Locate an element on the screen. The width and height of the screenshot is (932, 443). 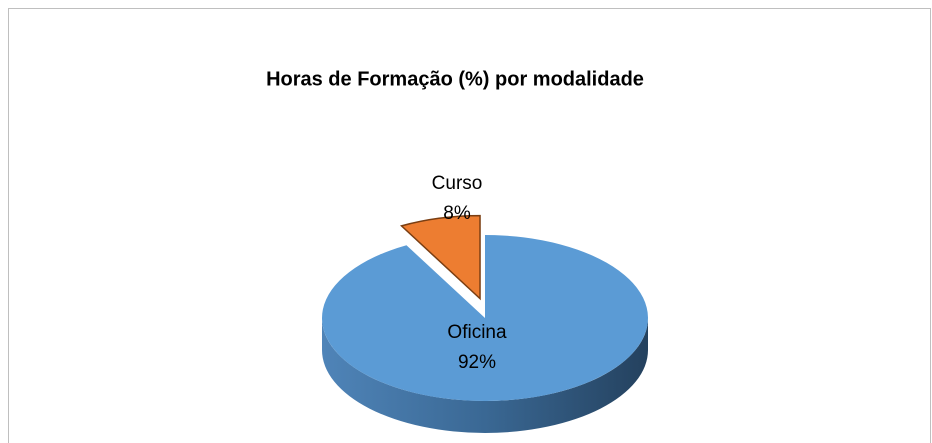
pie-side is located at coordinates (485, 375).